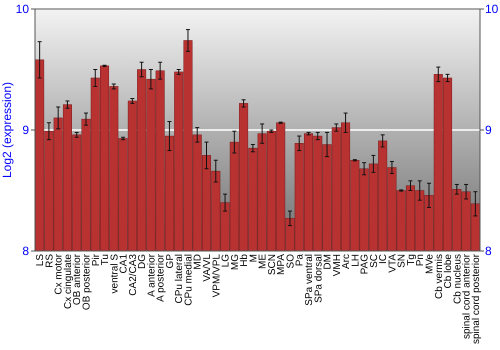 The width and height of the screenshot is (500, 350). What do you see at coordinates (458, 279) in the screenshot?
I see `x-tick-label: Cb nucleus` at bounding box center [458, 279].